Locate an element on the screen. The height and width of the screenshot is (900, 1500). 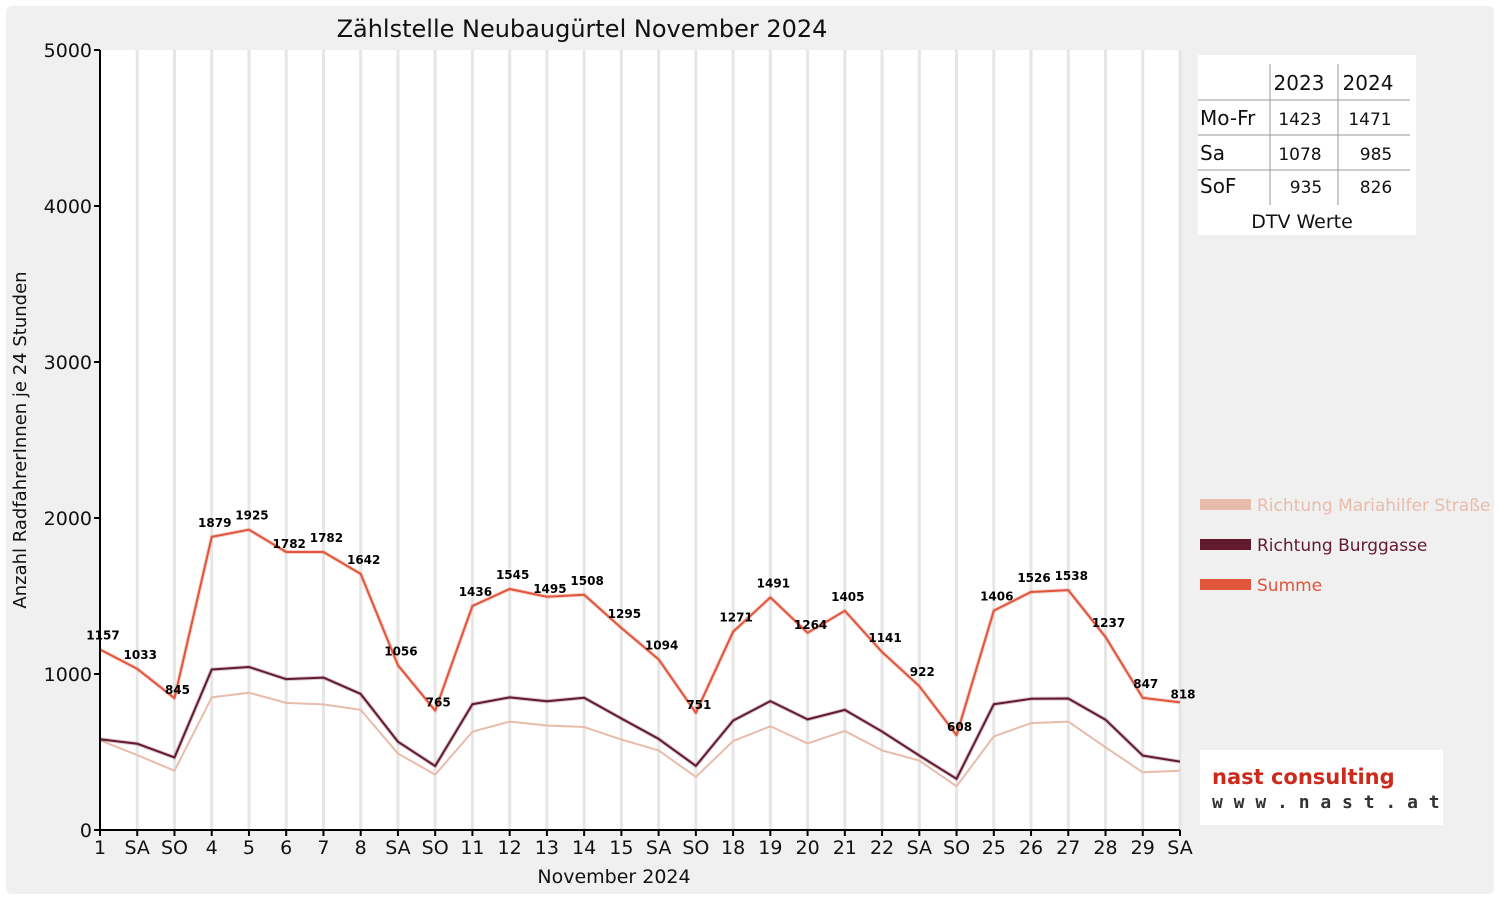
data-label: 1879 is located at coordinates (214, 523).